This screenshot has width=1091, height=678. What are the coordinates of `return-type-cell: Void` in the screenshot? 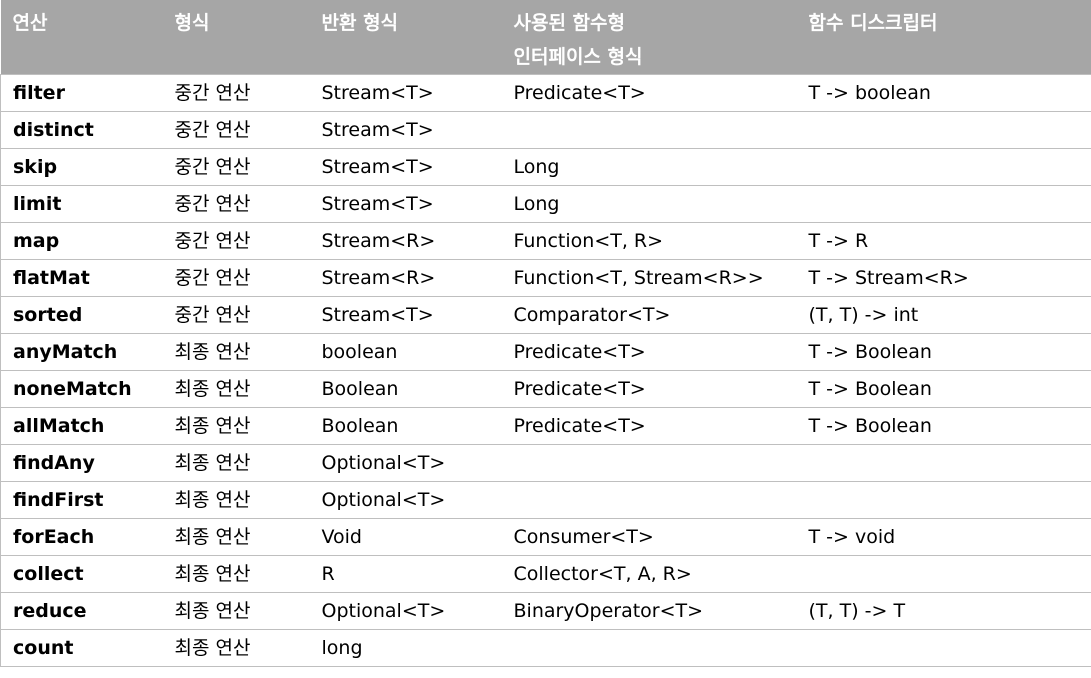 It's located at (417, 537).